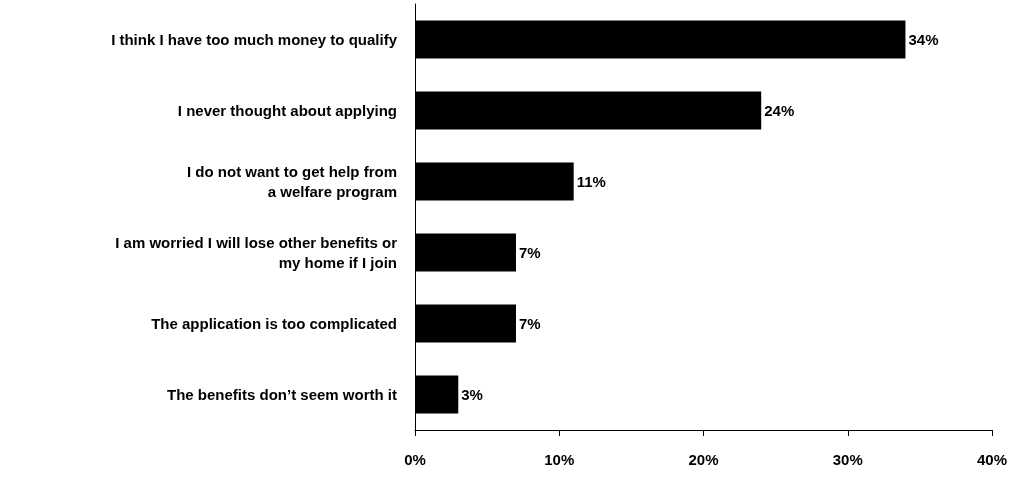 This screenshot has width=1018, height=485. I want to click on data-label: 11%, so click(591, 181).